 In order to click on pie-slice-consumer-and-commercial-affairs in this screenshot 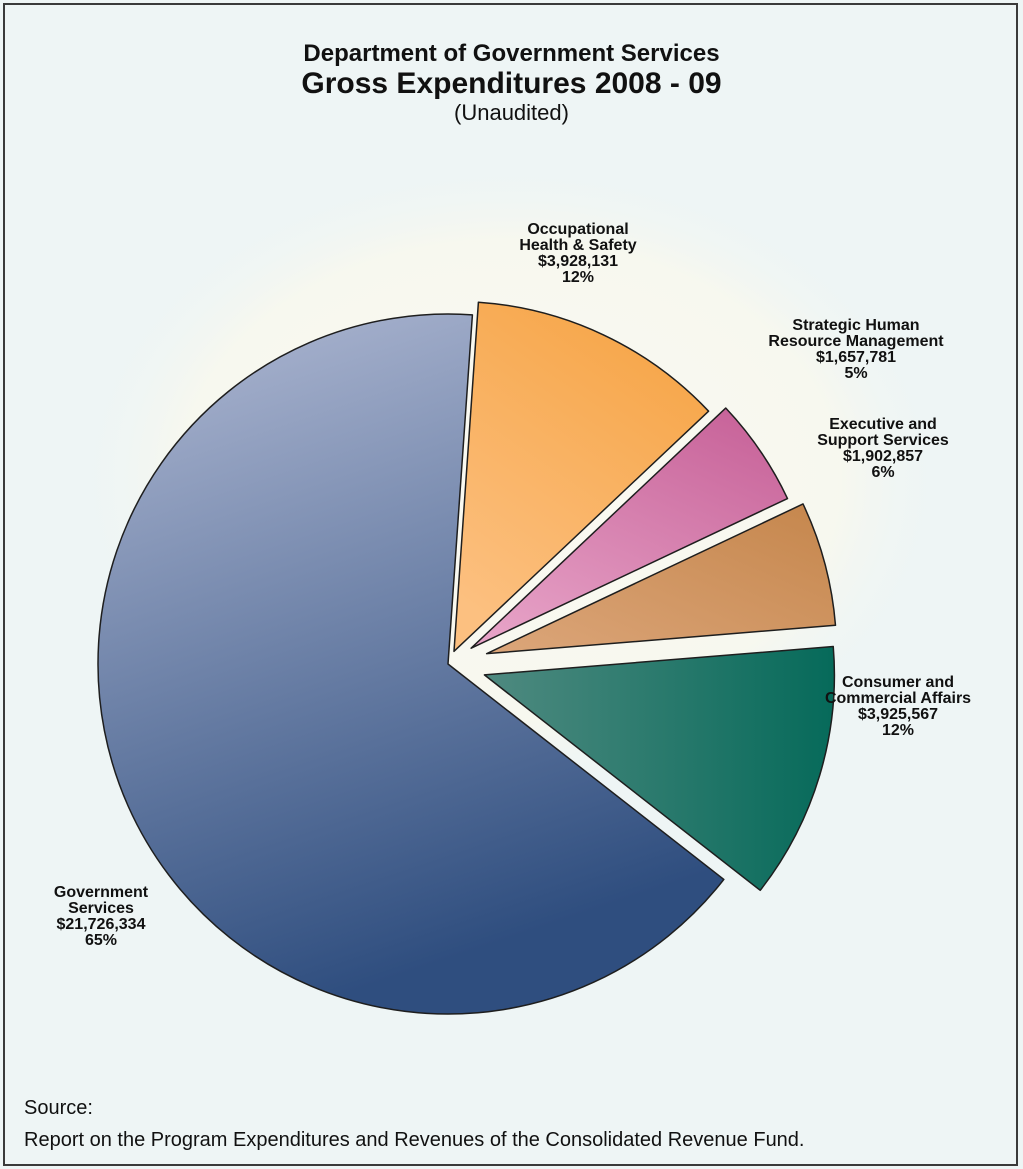, I will do `click(659, 768)`.